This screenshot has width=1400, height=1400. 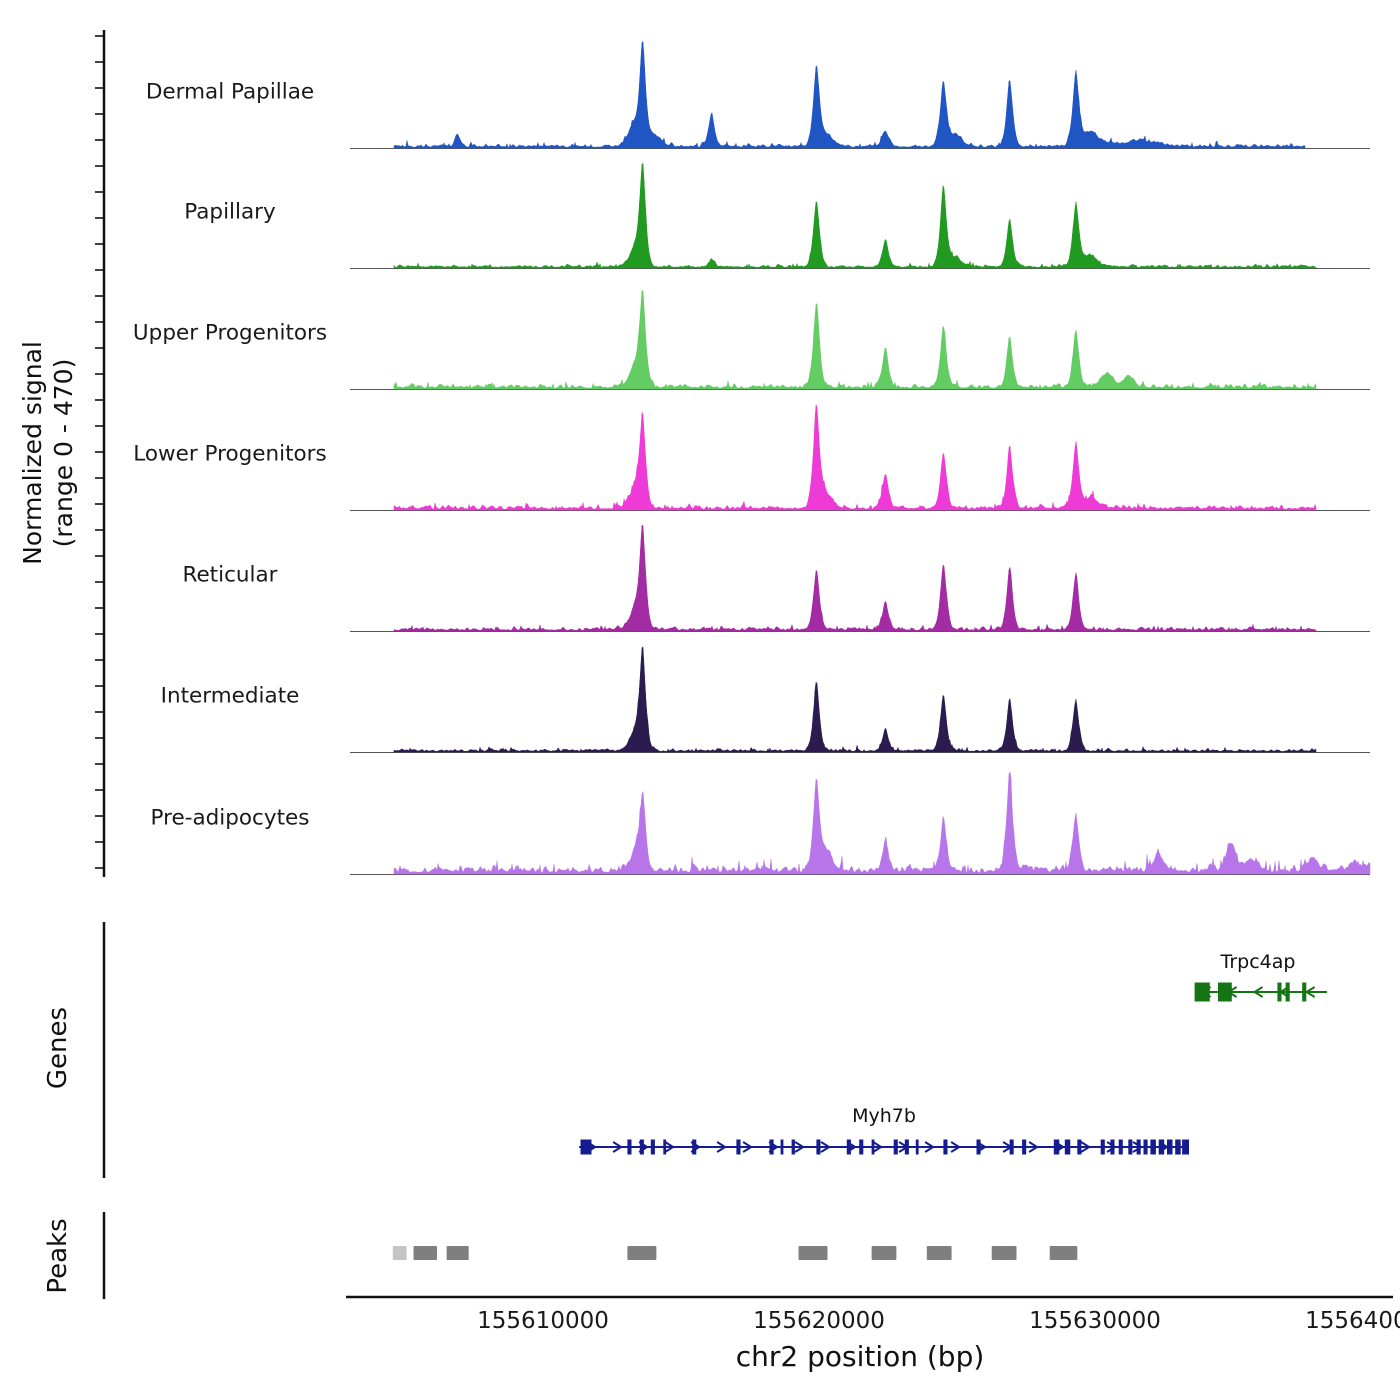 I want to click on signal-area-dermal-papillae, so click(x=849, y=95).